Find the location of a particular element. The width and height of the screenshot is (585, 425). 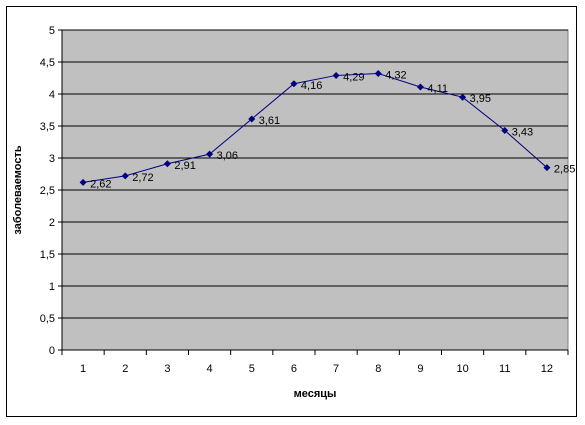

y-tick-label: 0,5 is located at coordinates (47, 319).